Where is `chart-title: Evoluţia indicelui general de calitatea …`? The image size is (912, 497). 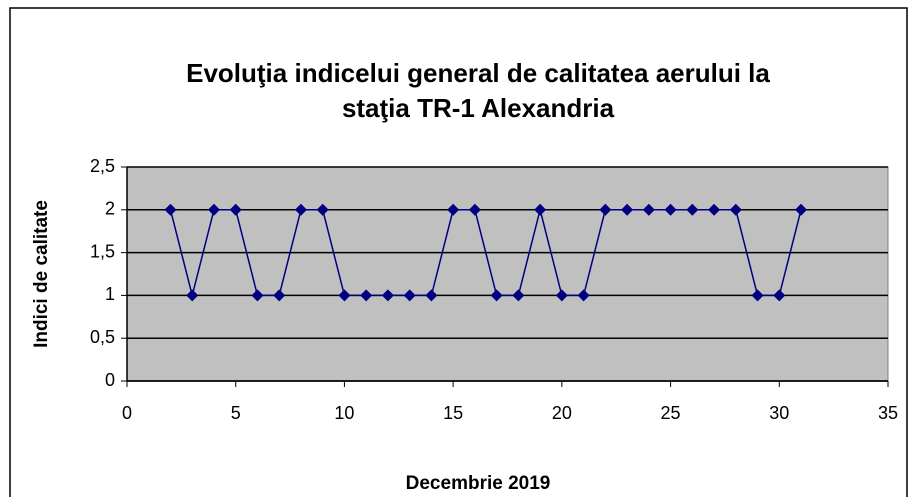 chart-title: Evoluţia indicelui general de calitatea … is located at coordinates (478, 73).